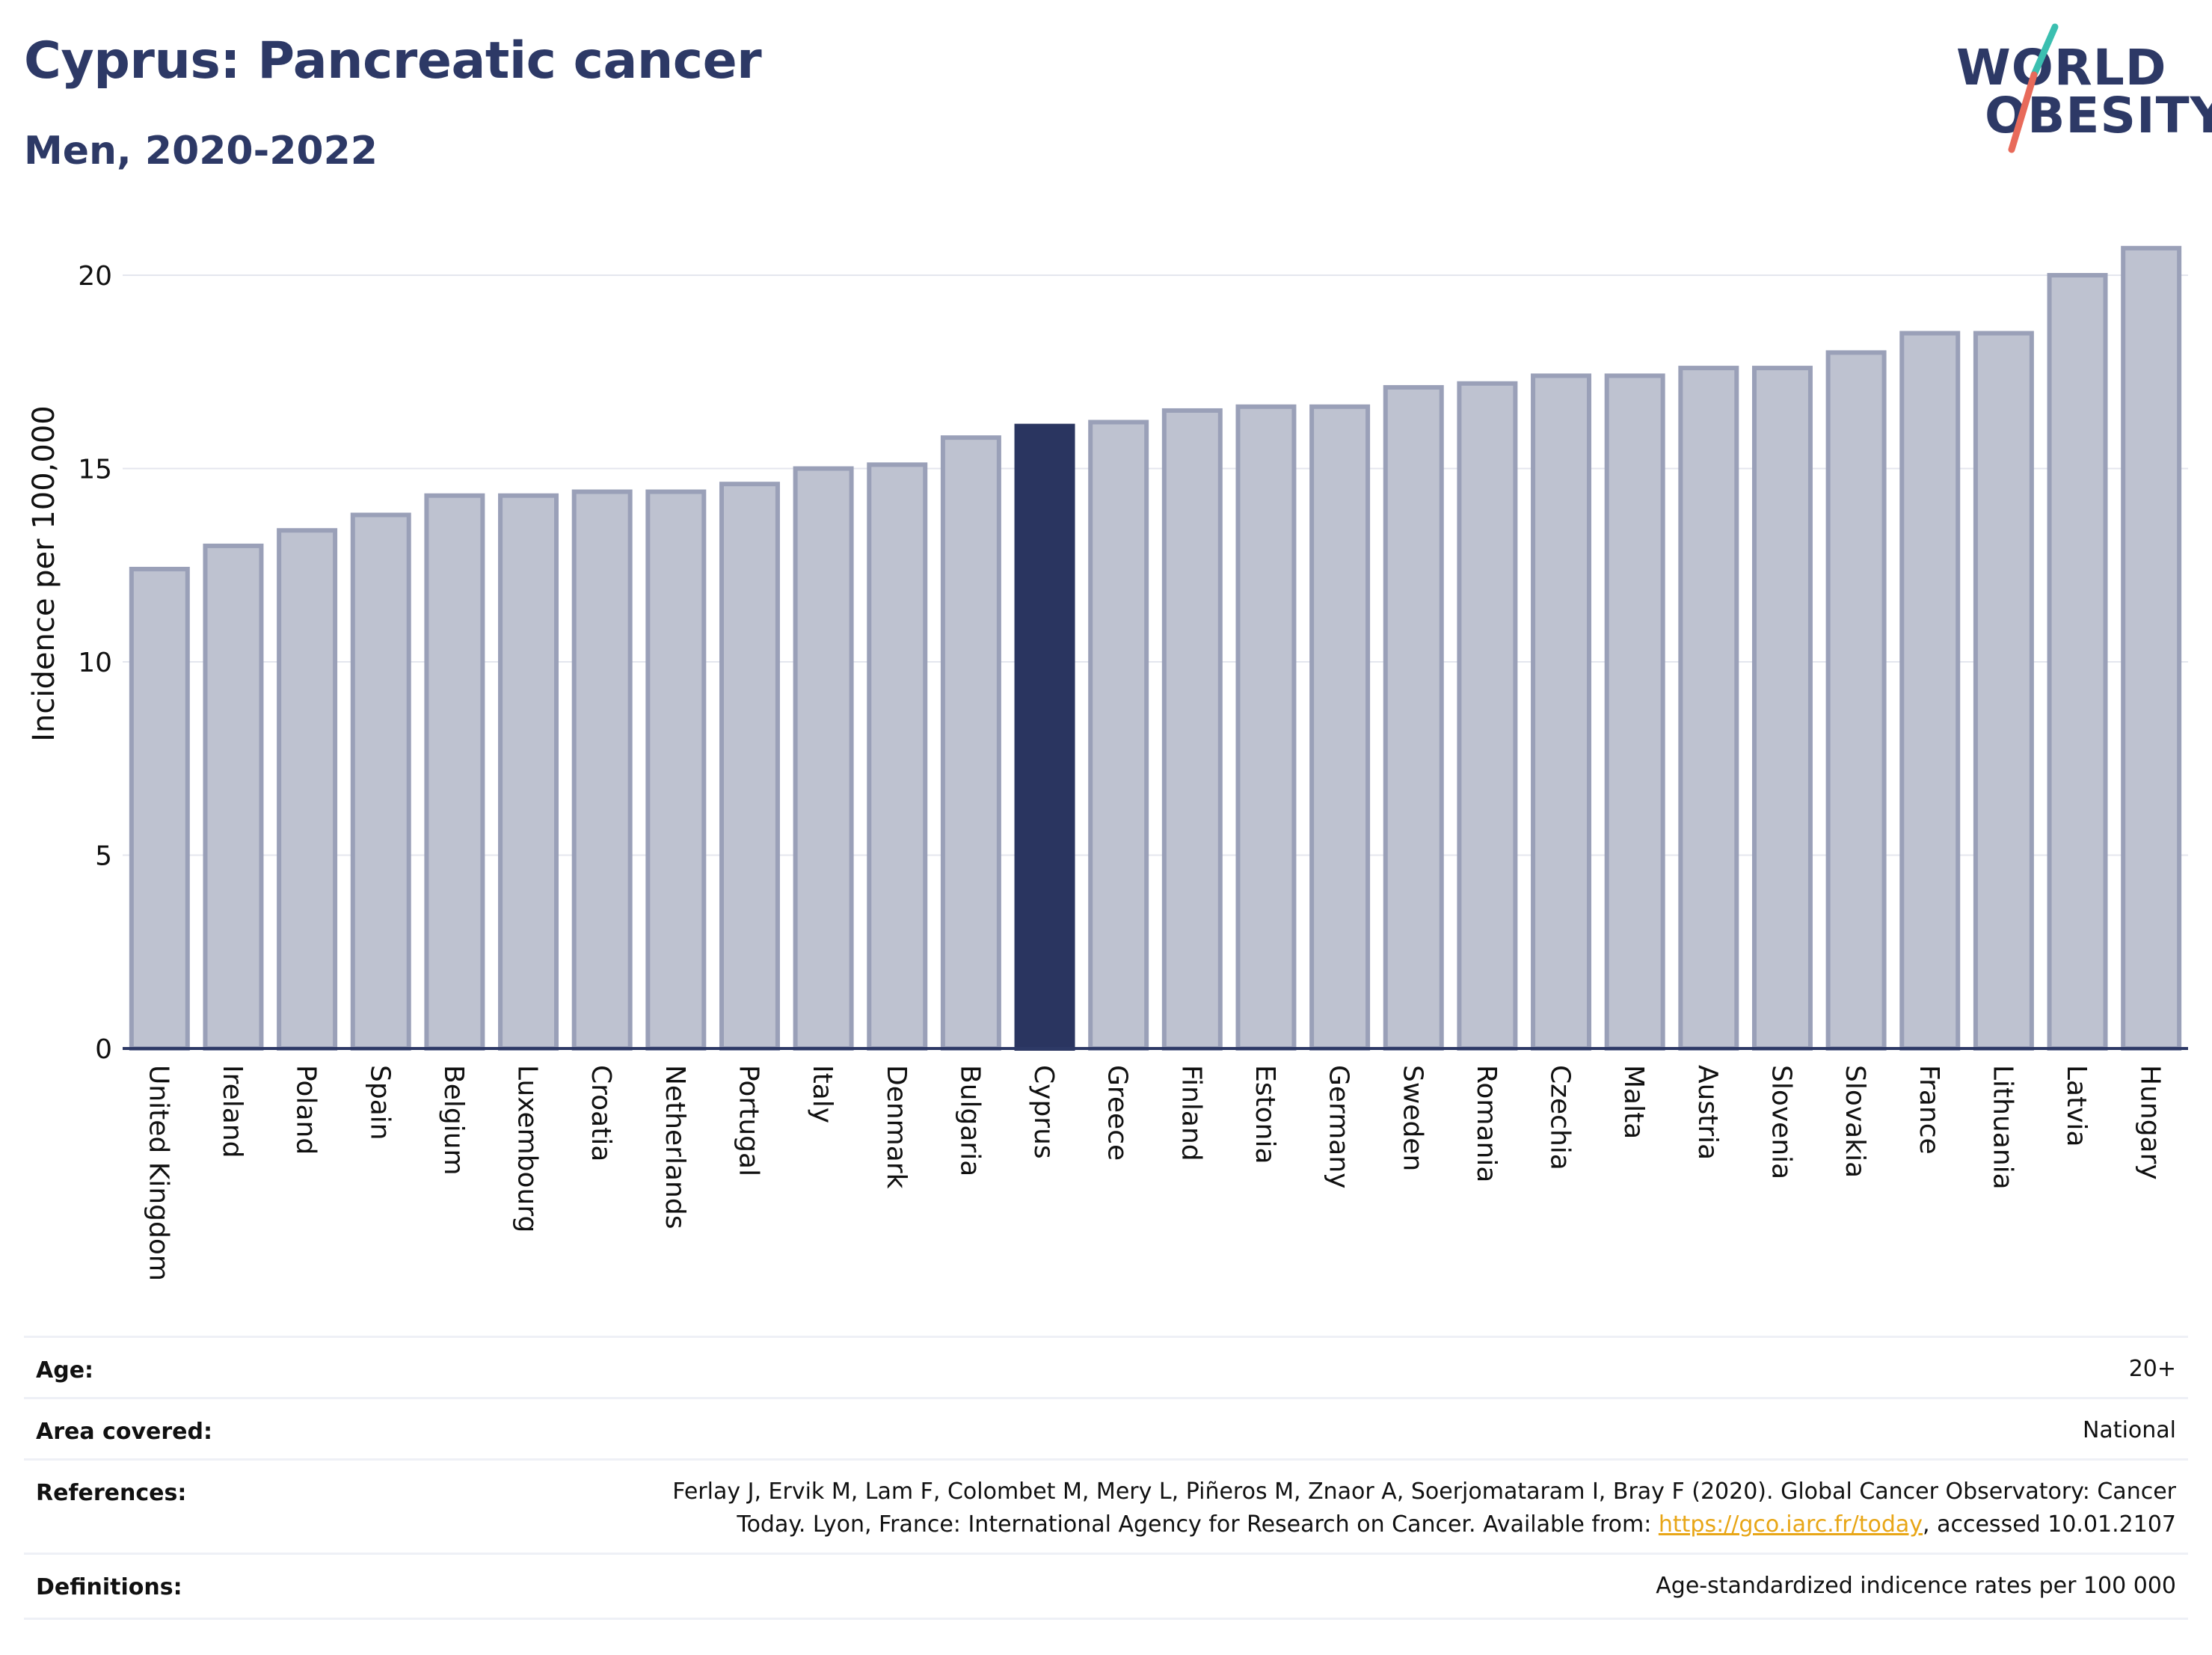  Describe the element at coordinates (2152, 1369) in the screenshot. I see `age-value: 20+` at that location.